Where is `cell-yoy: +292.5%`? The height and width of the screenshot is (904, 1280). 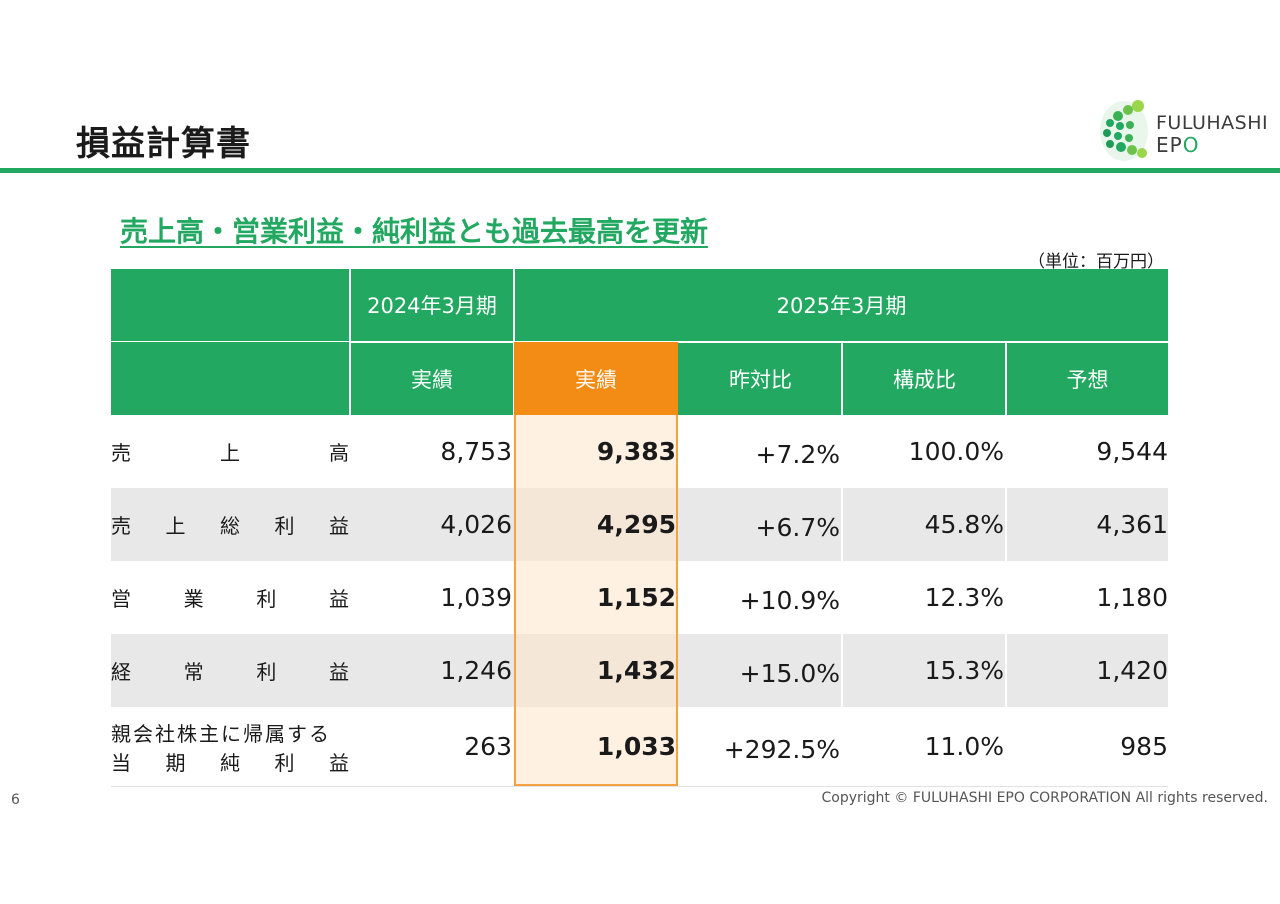
cell-yoy: +292.5% is located at coordinates (781, 749).